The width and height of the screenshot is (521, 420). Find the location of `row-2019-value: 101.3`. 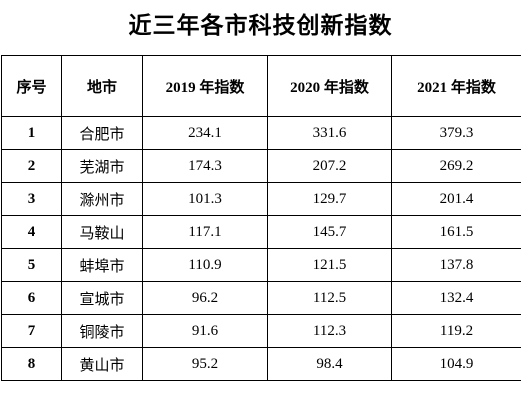

row-2019-value: 101.3 is located at coordinates (205, 199).